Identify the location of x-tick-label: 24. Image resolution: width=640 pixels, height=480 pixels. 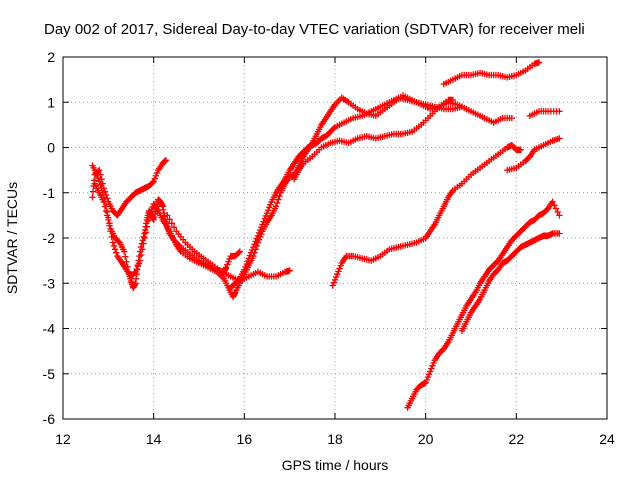
(607, 439).